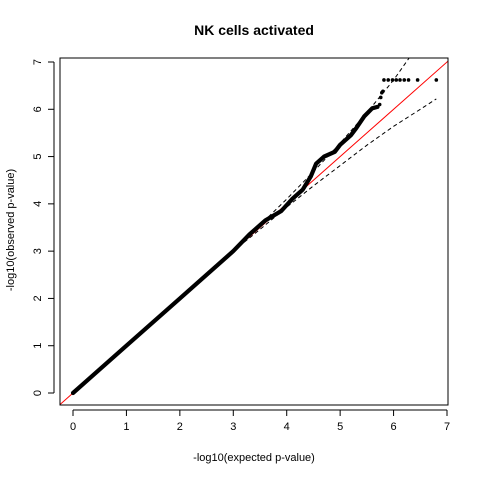  Describe the element at coordinates (38, 62) in the screenshot. I see `y-tick-label-7: 7` at that location.